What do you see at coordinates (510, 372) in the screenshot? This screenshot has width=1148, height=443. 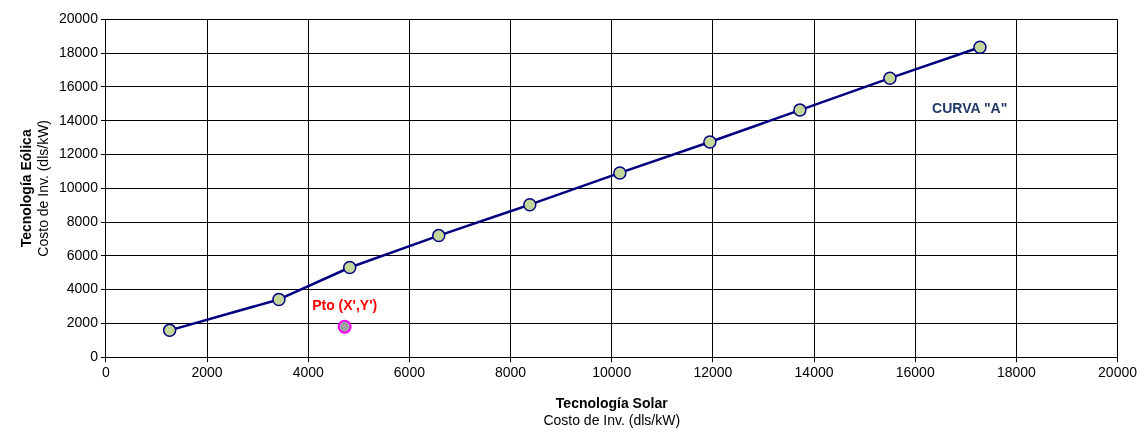 I see `x-tick-label: 8000` at bounding box center [510, 372].